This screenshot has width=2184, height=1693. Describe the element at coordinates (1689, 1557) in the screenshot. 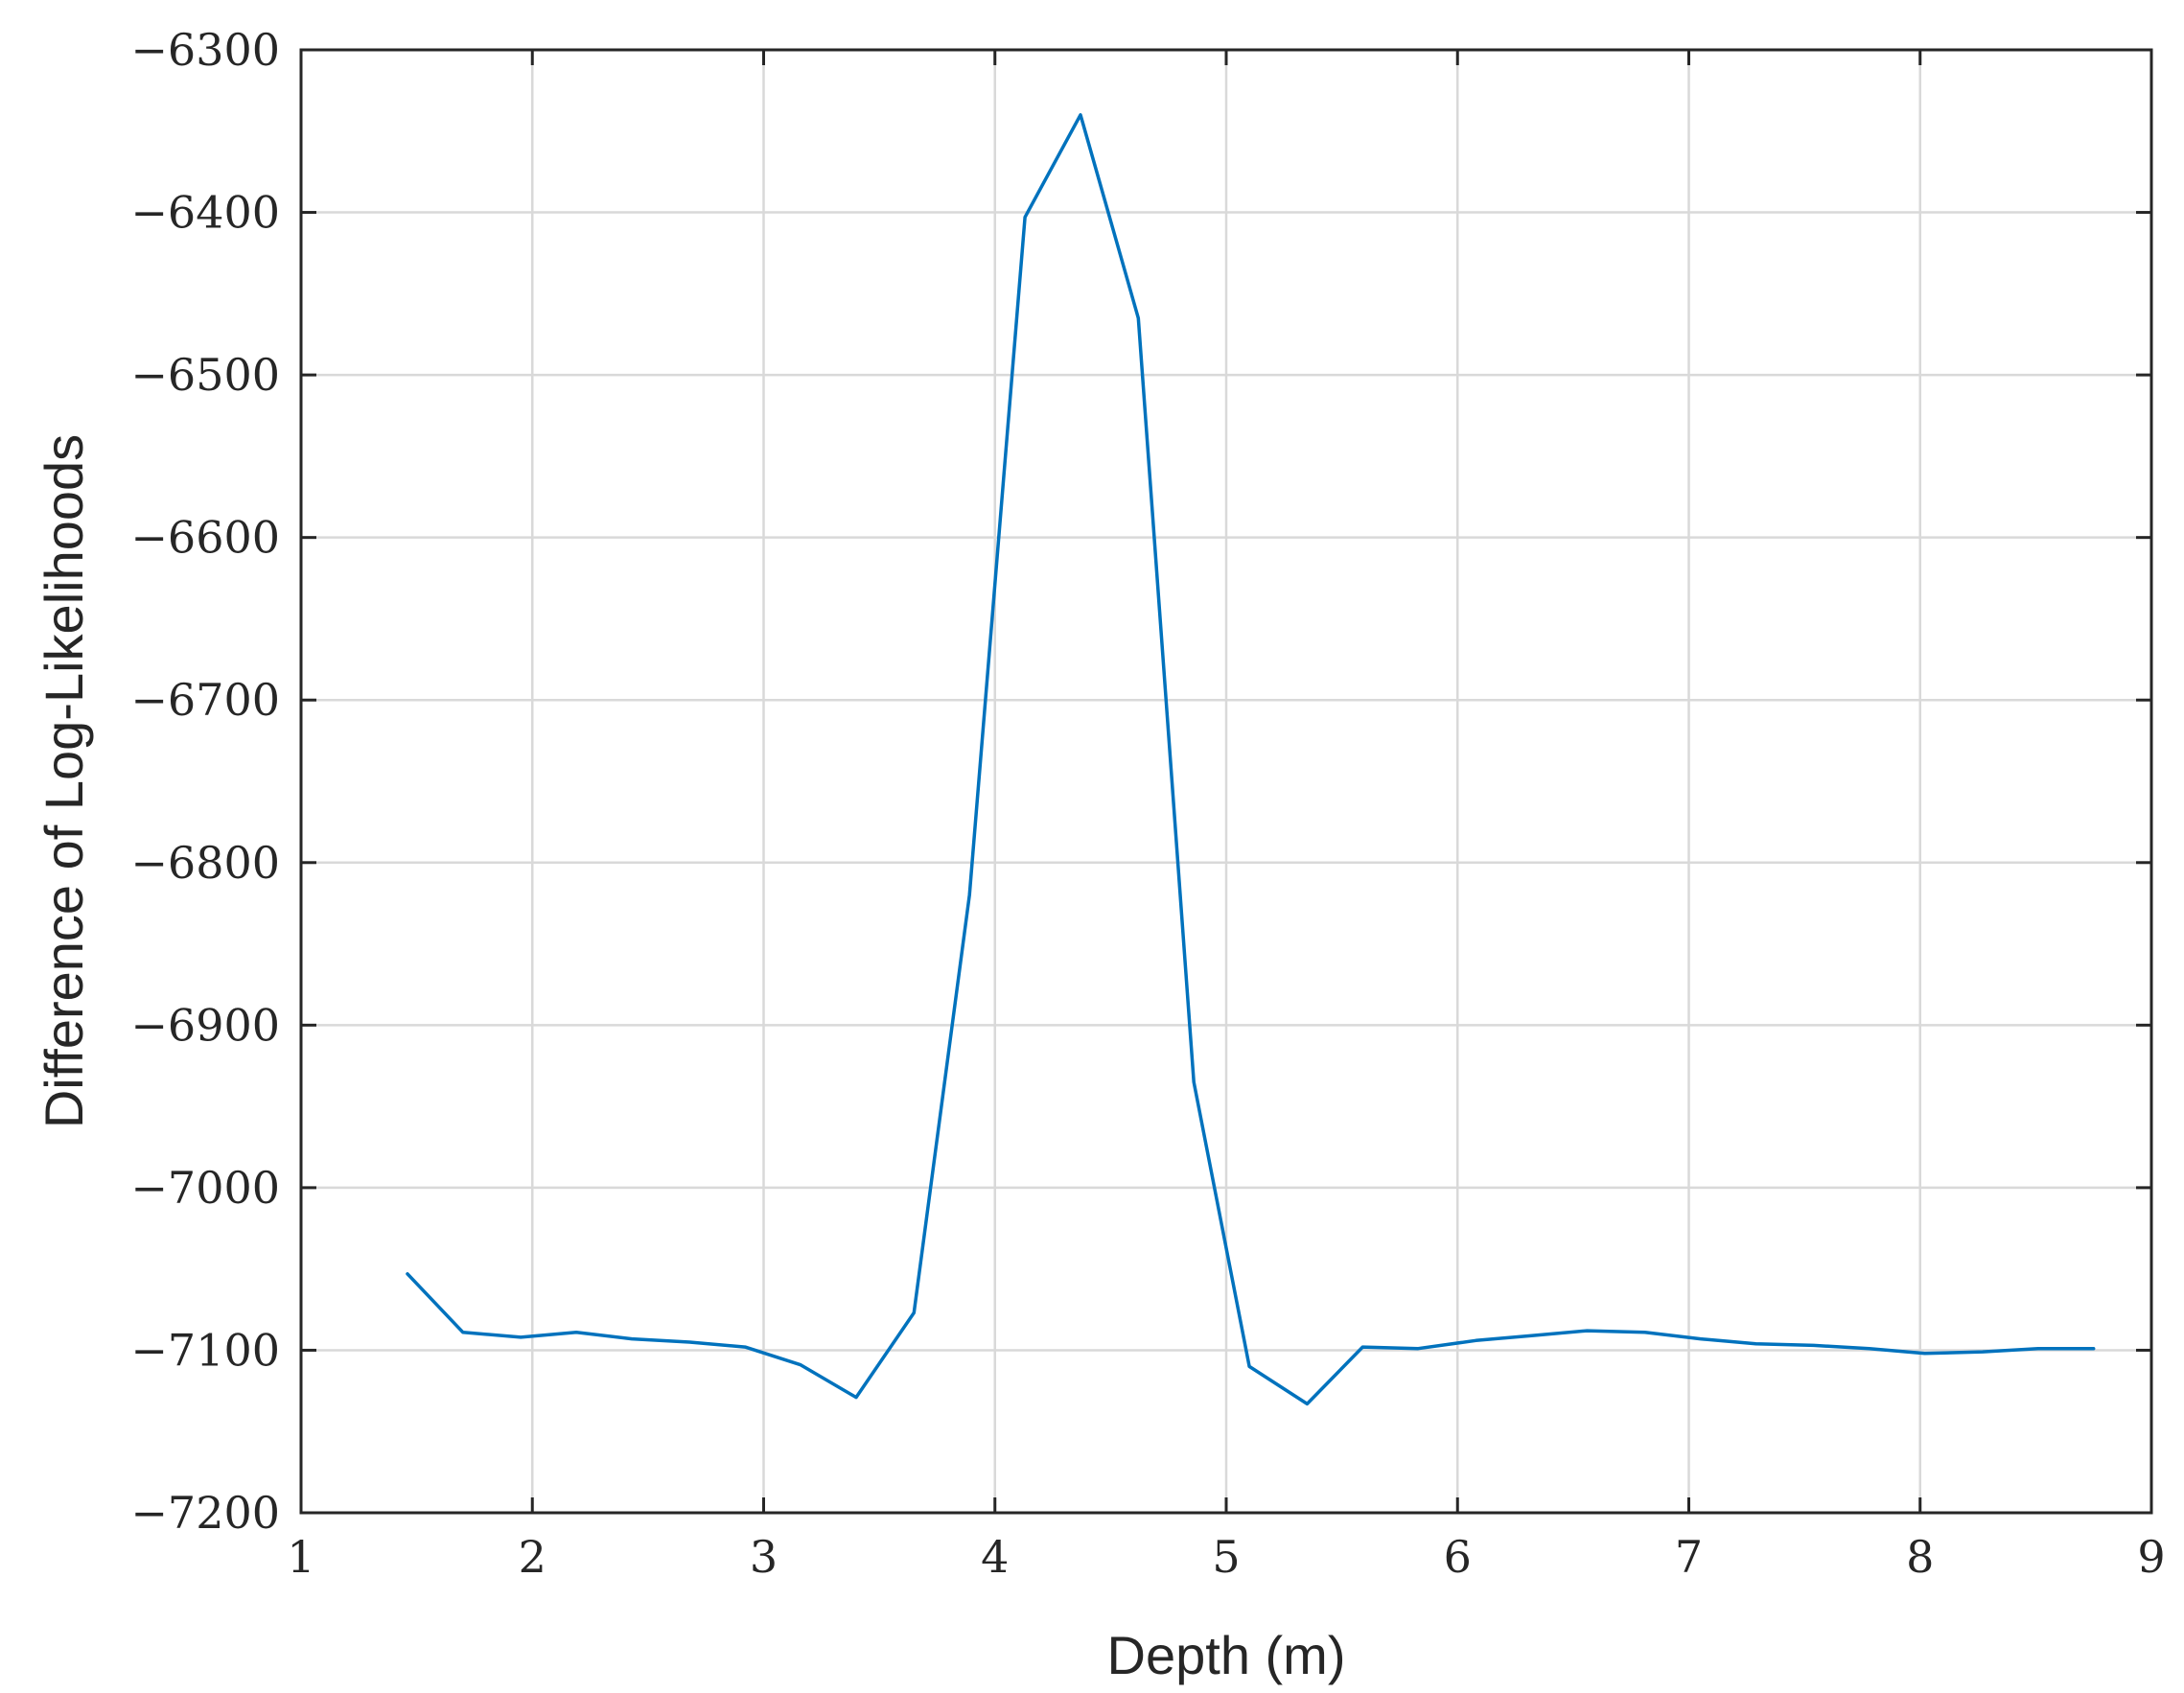

I see `x-tick-label: 7` at that location.